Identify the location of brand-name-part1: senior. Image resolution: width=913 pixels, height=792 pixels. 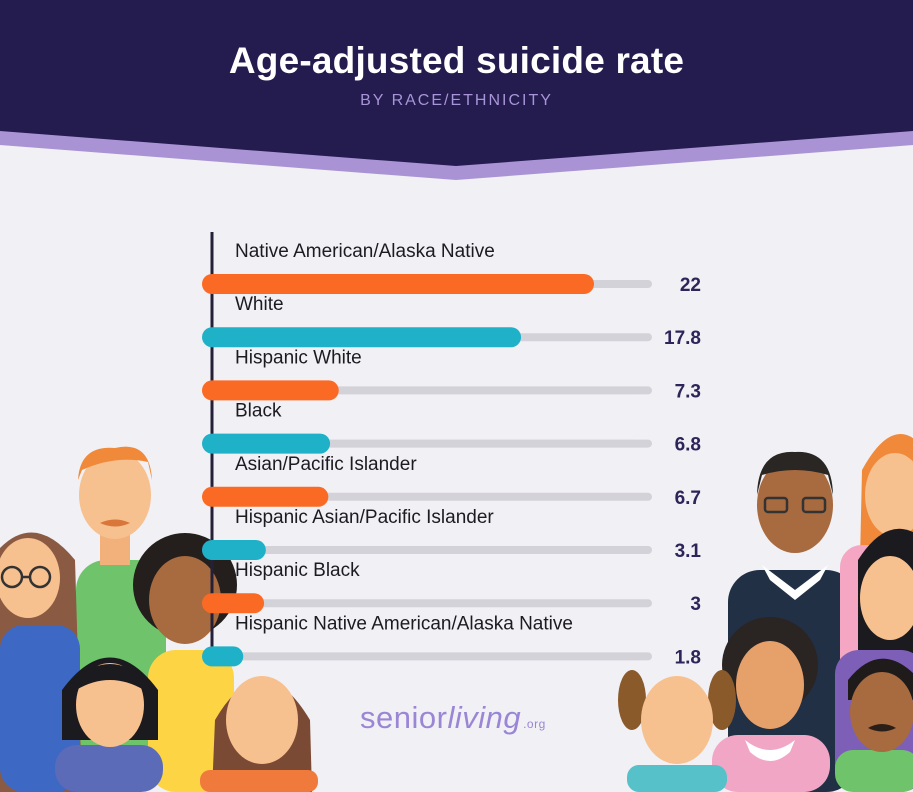
(404, 717).